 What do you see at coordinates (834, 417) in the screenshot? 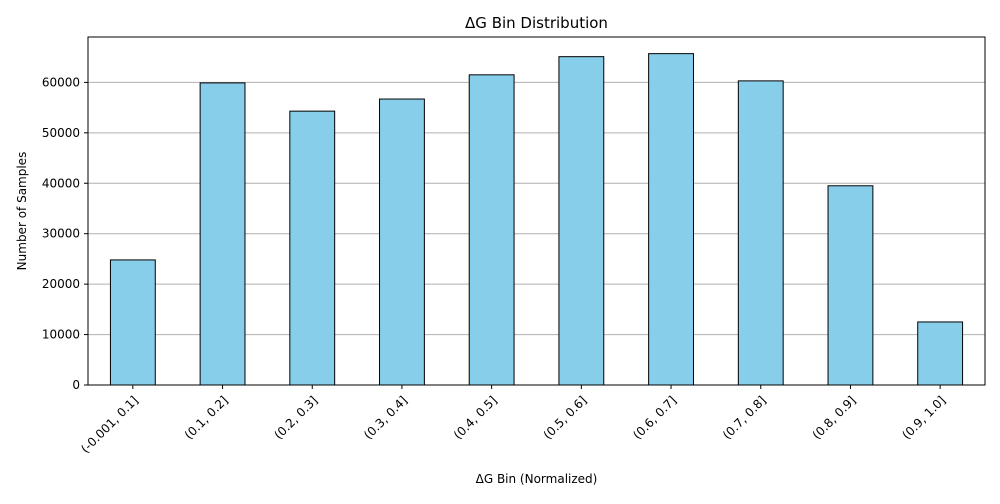
I see `x-tick-label: (0.8, 0.9]` at bounding box center [834, 417].